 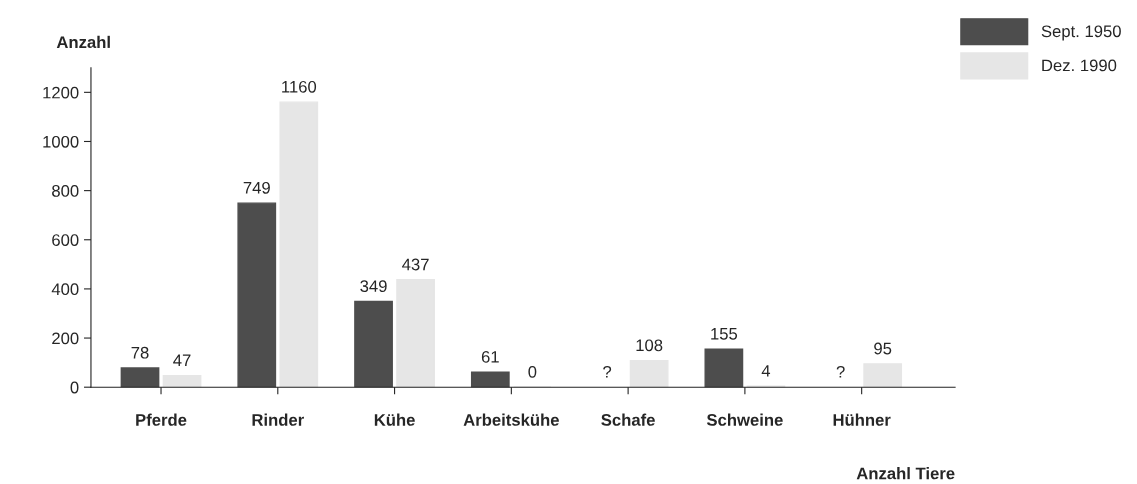 I want to click on data-label: 78, so click(x=140, y=352).